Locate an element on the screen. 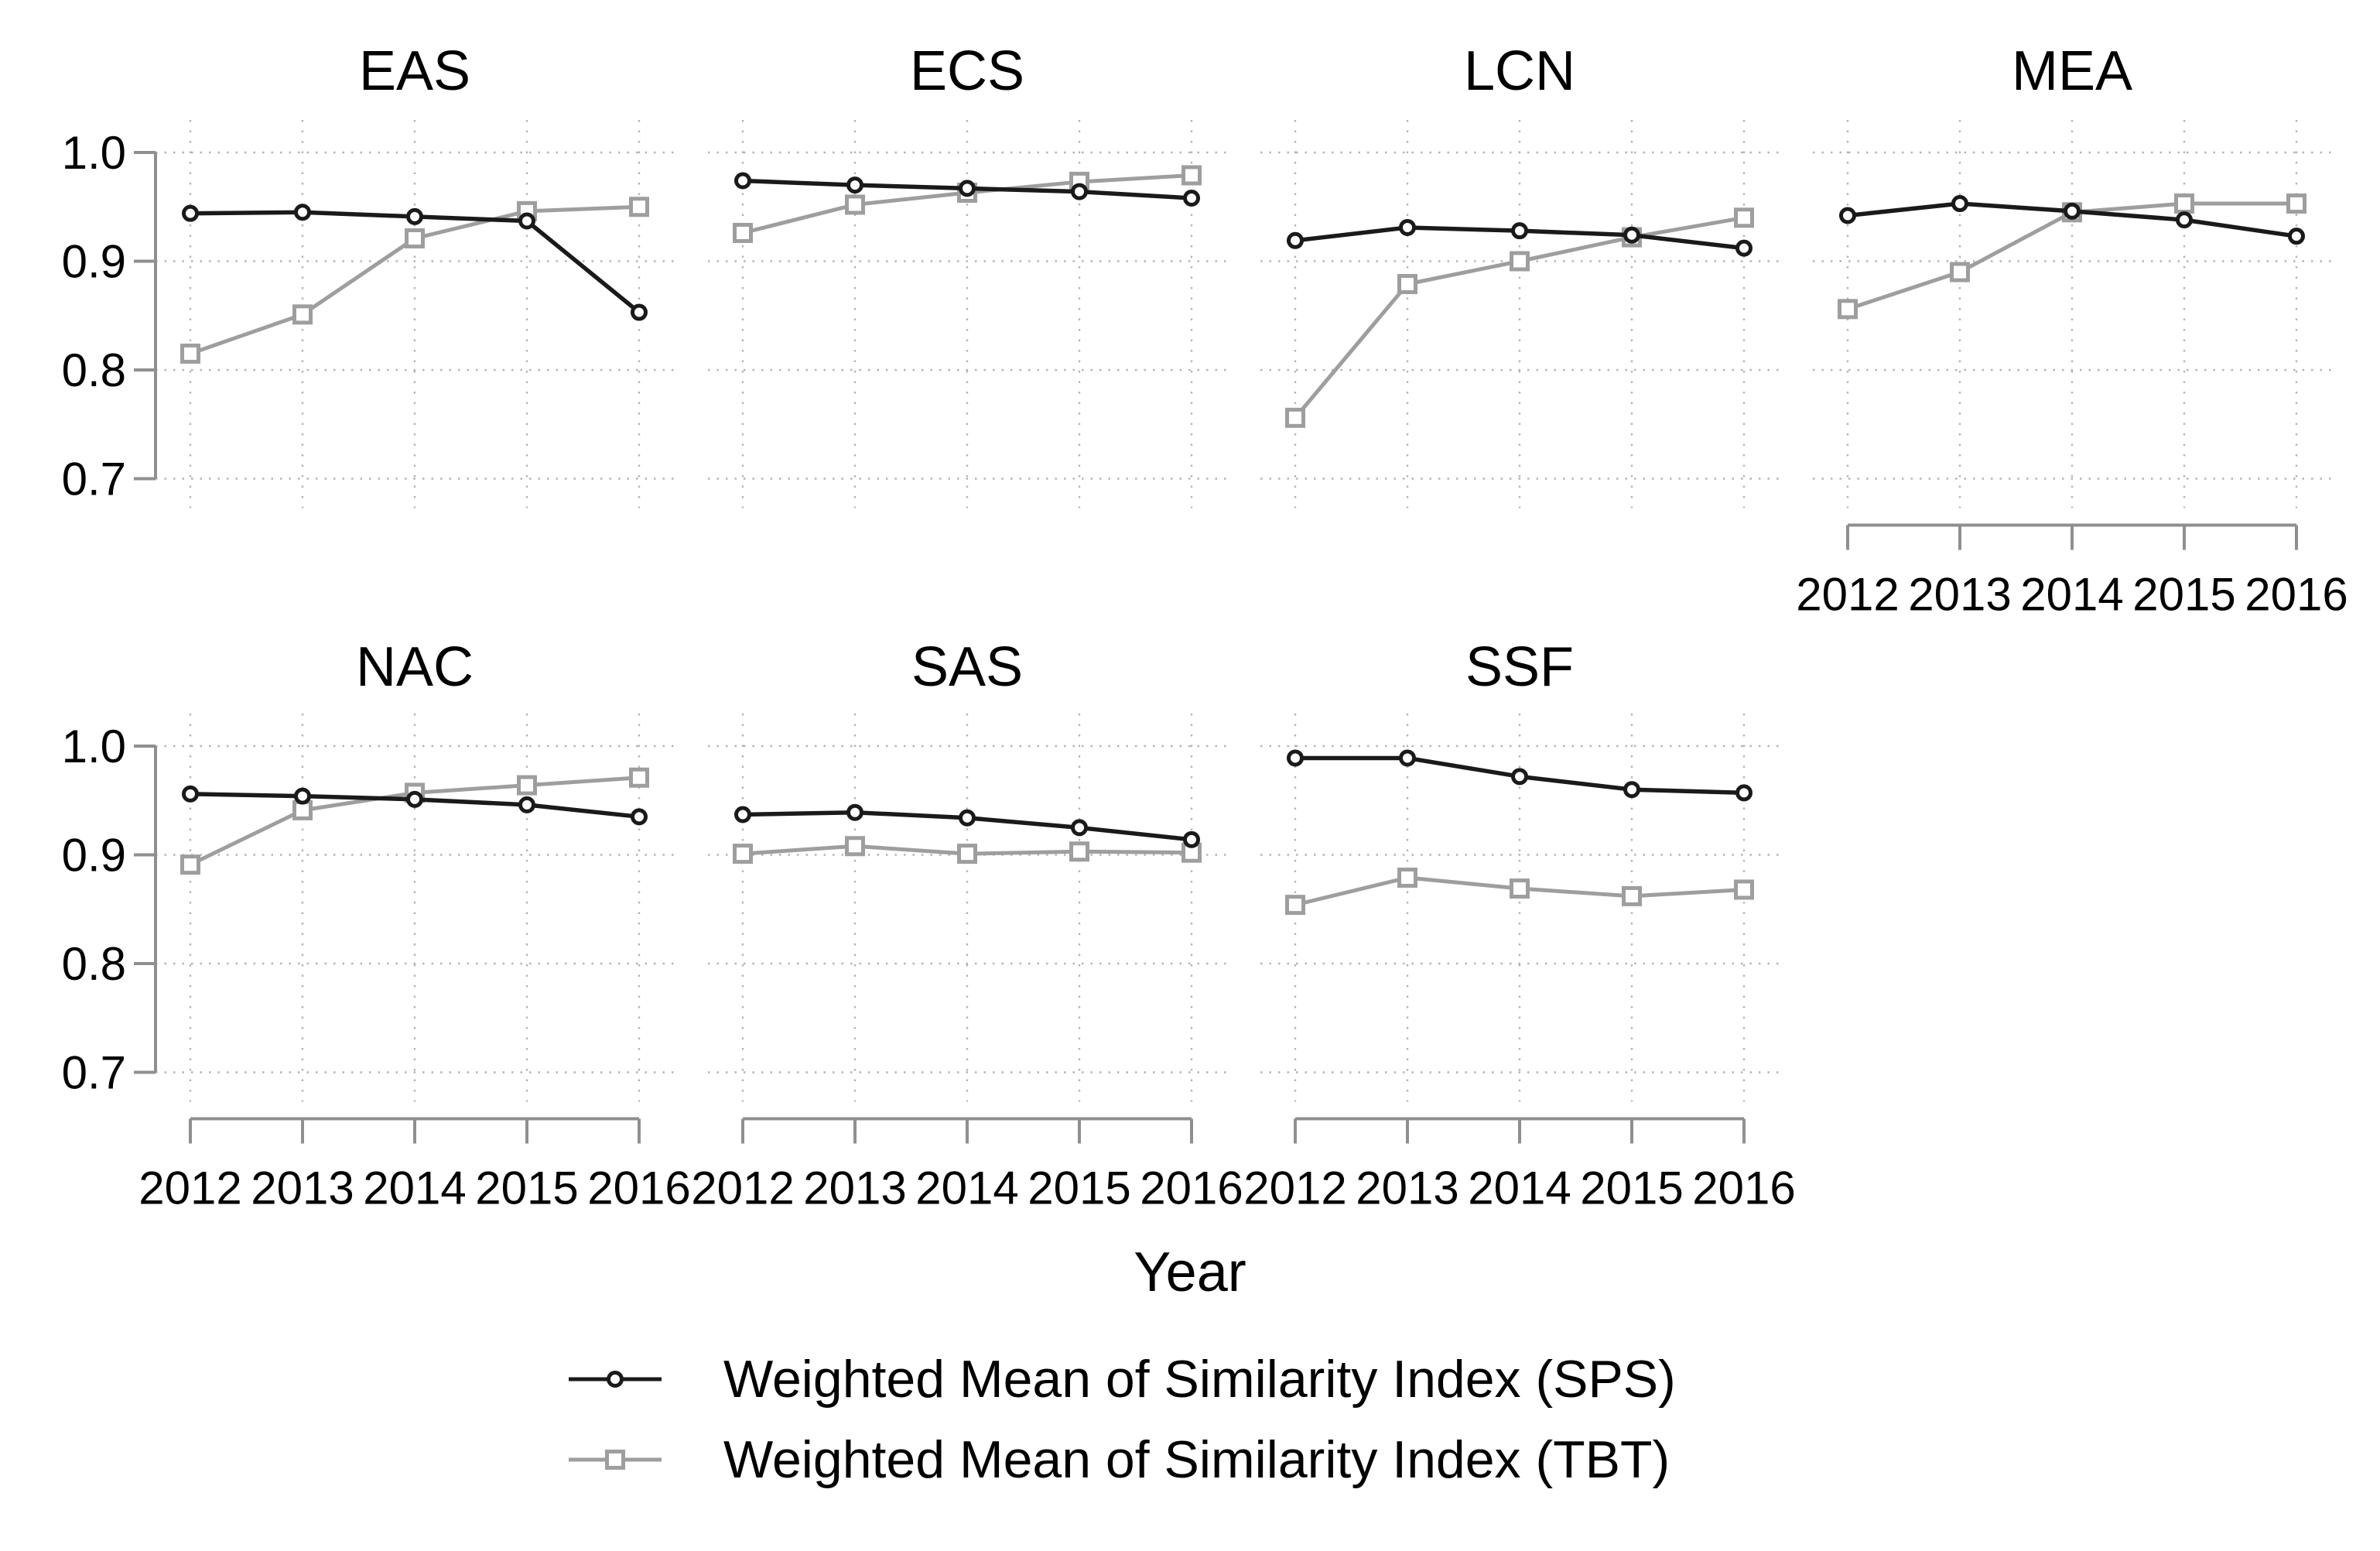 The width and height of the screenshot is (2380, 1551). series-tbt-line is located at coordinates (1519, 317).